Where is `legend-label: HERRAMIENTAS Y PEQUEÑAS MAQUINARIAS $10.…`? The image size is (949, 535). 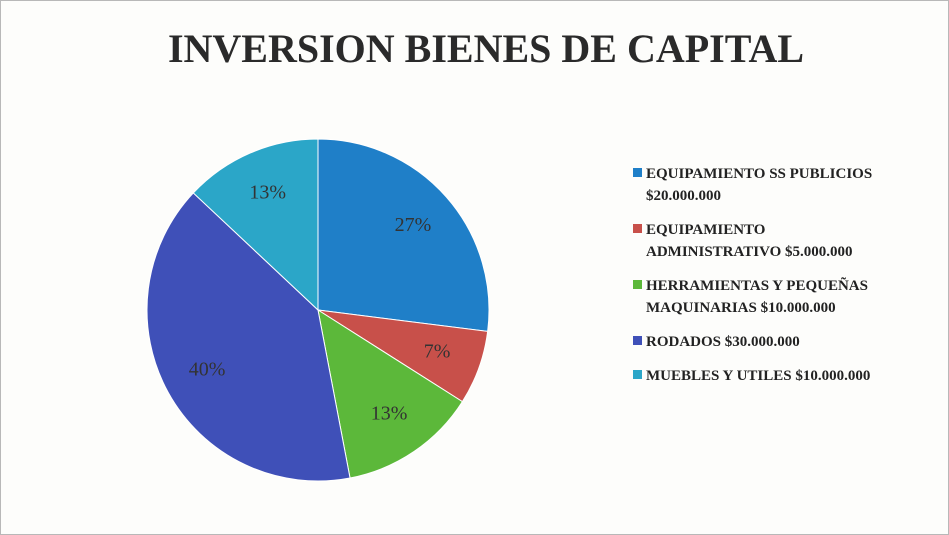 legend-label: HERRAMIENTAS Y PEQUEÑAS MAQUINARIAS $10.… is located at coordinates (757, 297).